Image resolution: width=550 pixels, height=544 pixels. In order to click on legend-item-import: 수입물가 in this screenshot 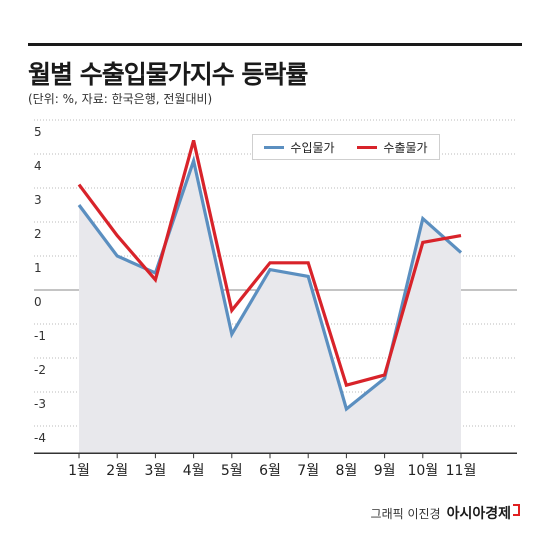, I will do `click(299, 147)`.